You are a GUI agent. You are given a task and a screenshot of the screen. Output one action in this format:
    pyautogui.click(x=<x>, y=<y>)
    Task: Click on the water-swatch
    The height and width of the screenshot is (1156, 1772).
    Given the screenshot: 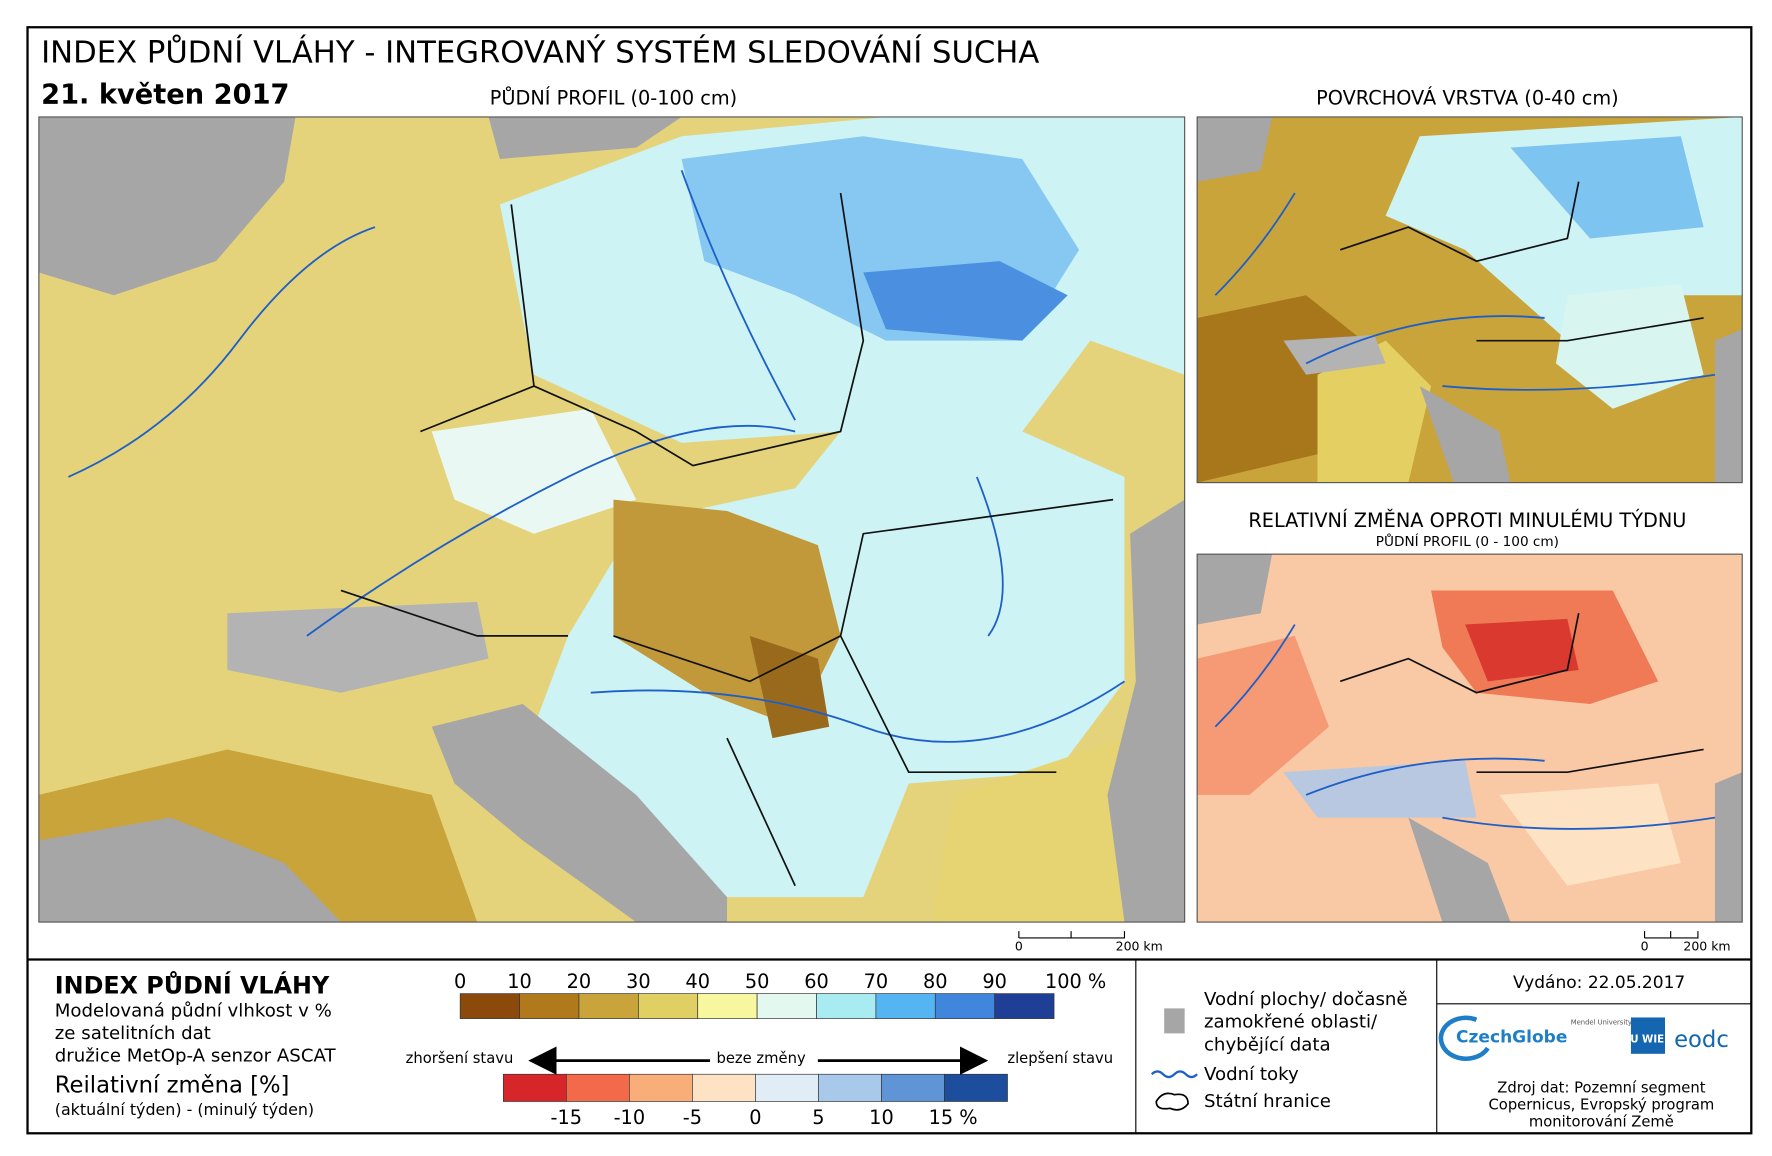 What is the action you would take?
    pyautogui.click(x=1174, y=1021)
    